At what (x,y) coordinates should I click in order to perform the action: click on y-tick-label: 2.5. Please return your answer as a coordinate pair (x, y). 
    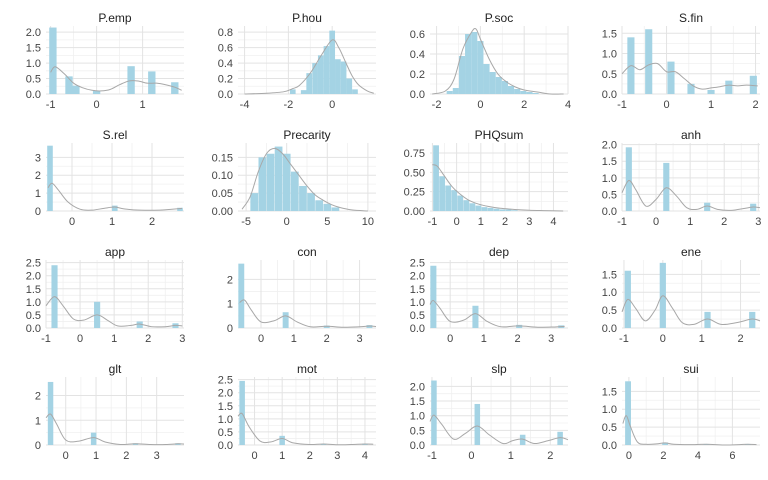
    Looking at the image, I should click on (33, 264).